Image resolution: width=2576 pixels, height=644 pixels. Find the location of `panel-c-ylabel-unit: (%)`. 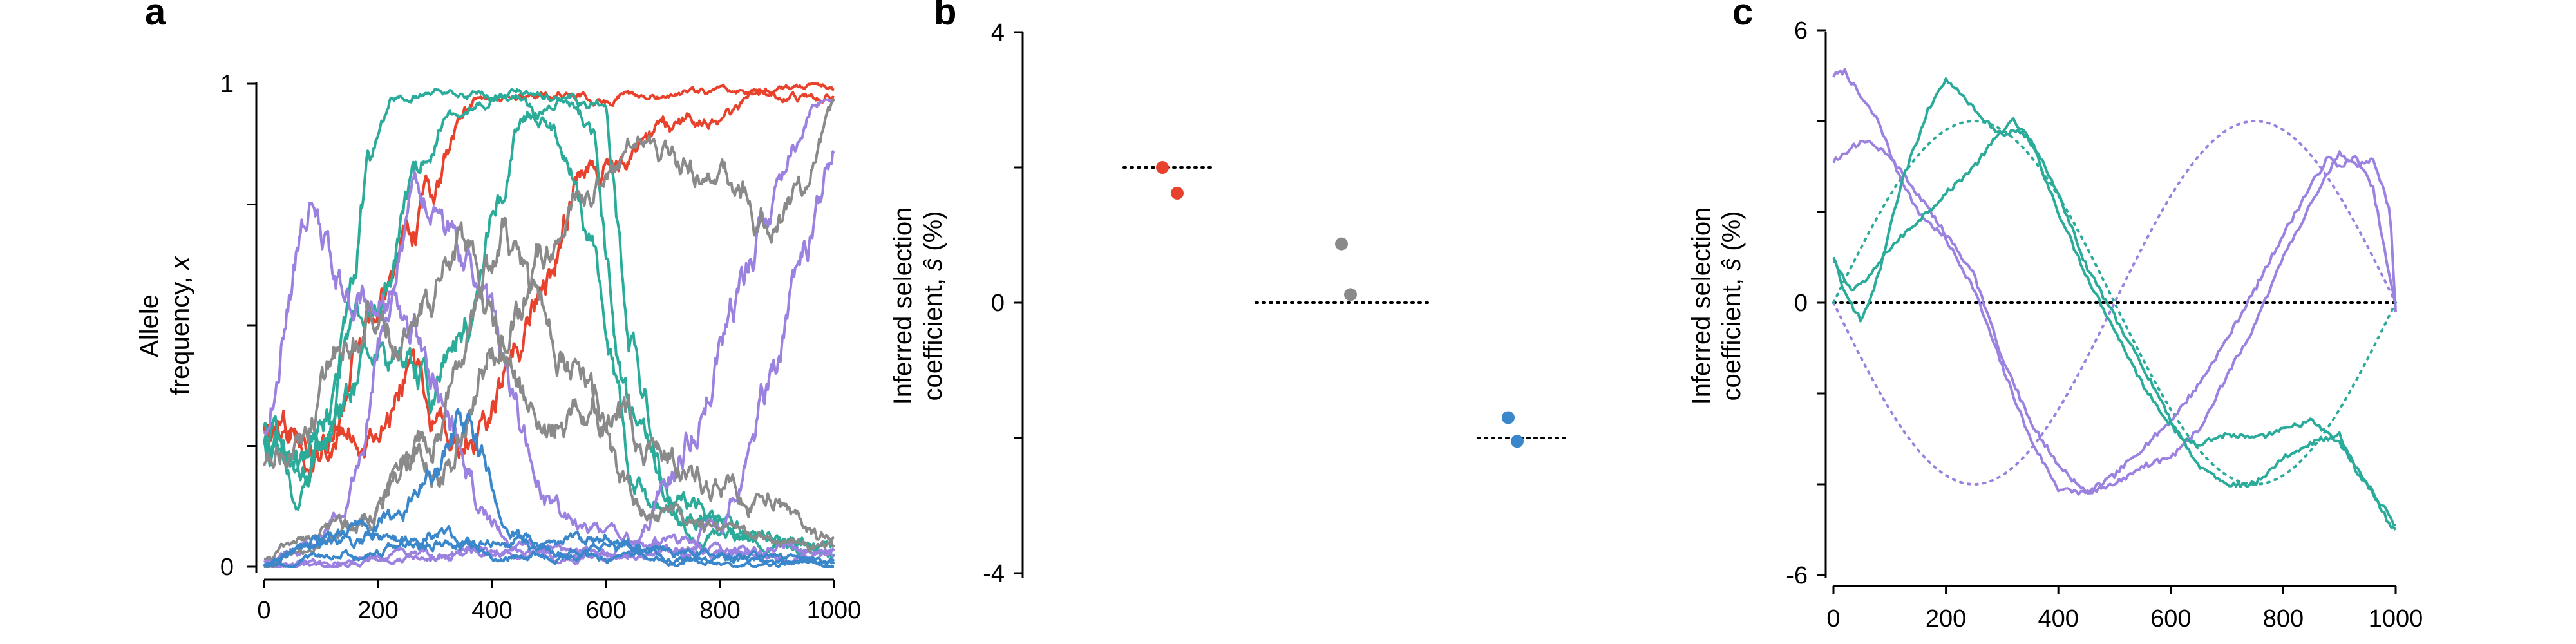

panel-c-ylabel-unit: (%) is located at coordinates (1732, 234).